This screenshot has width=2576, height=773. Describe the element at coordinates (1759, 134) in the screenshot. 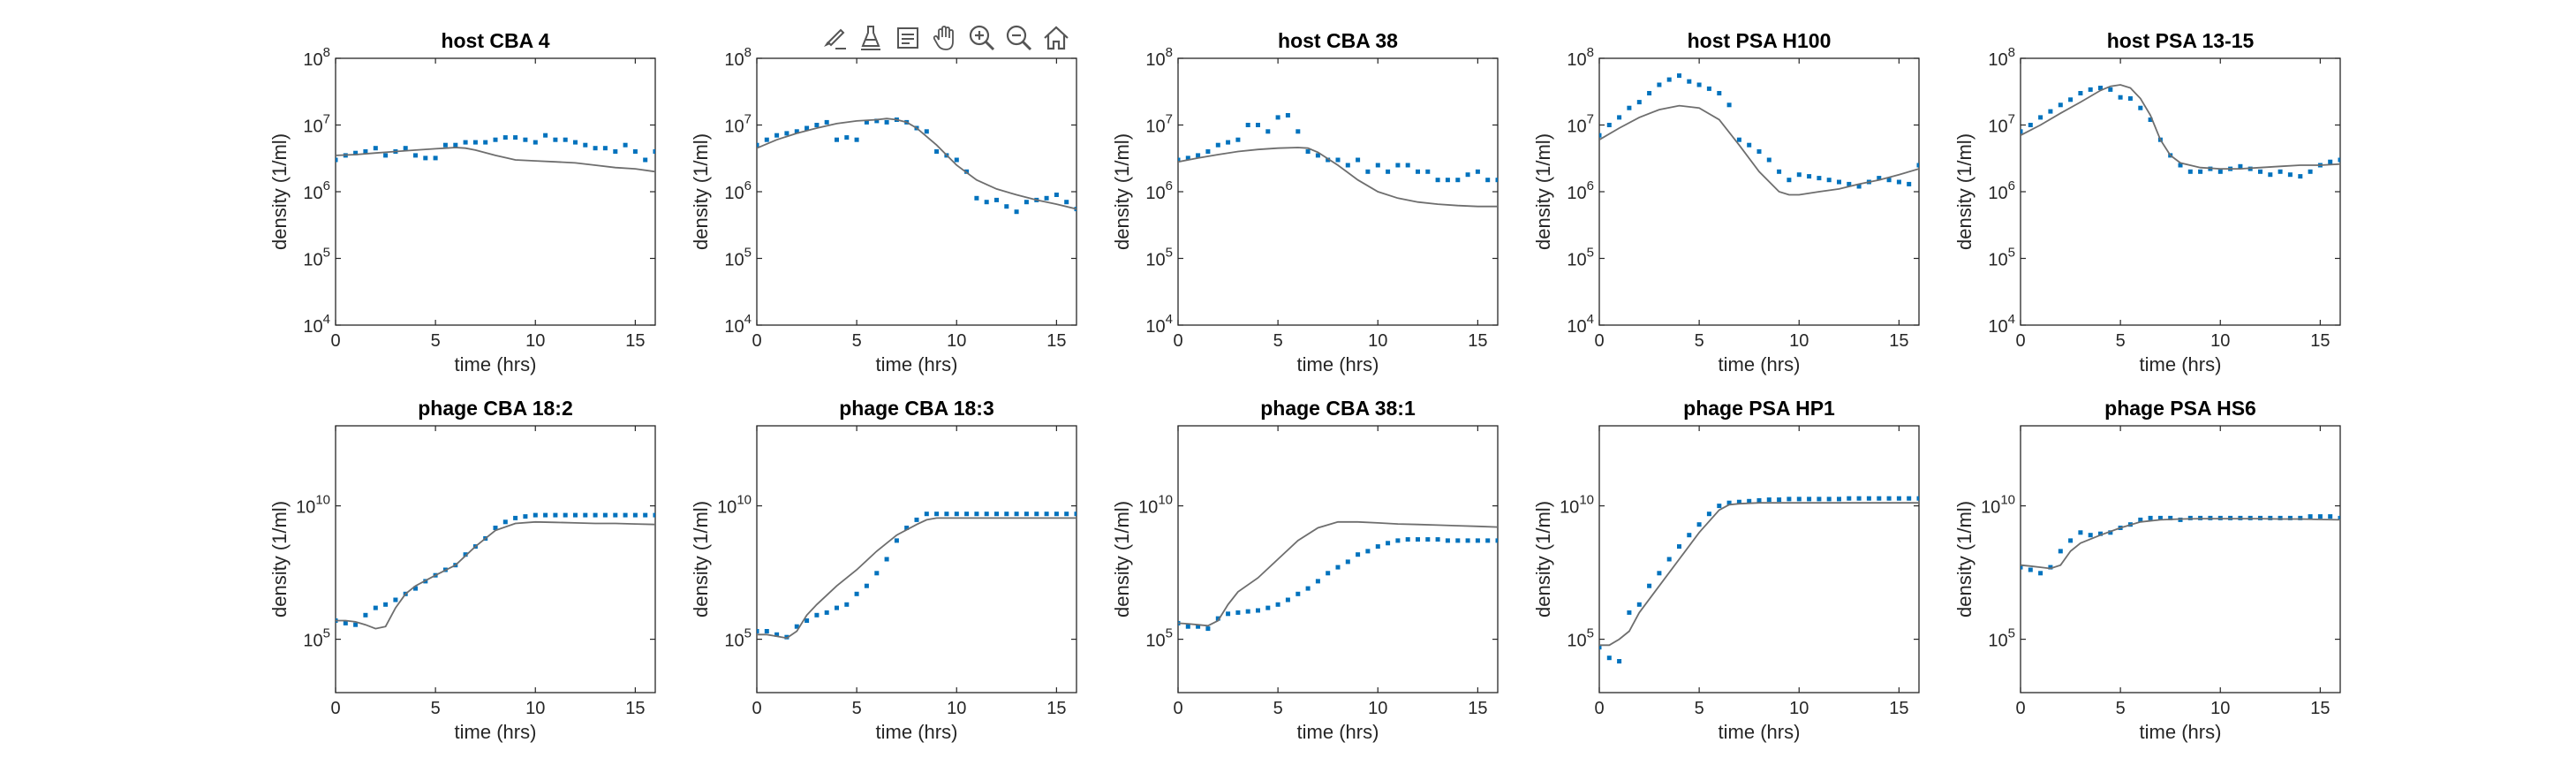

I see `plot-area` at that location.